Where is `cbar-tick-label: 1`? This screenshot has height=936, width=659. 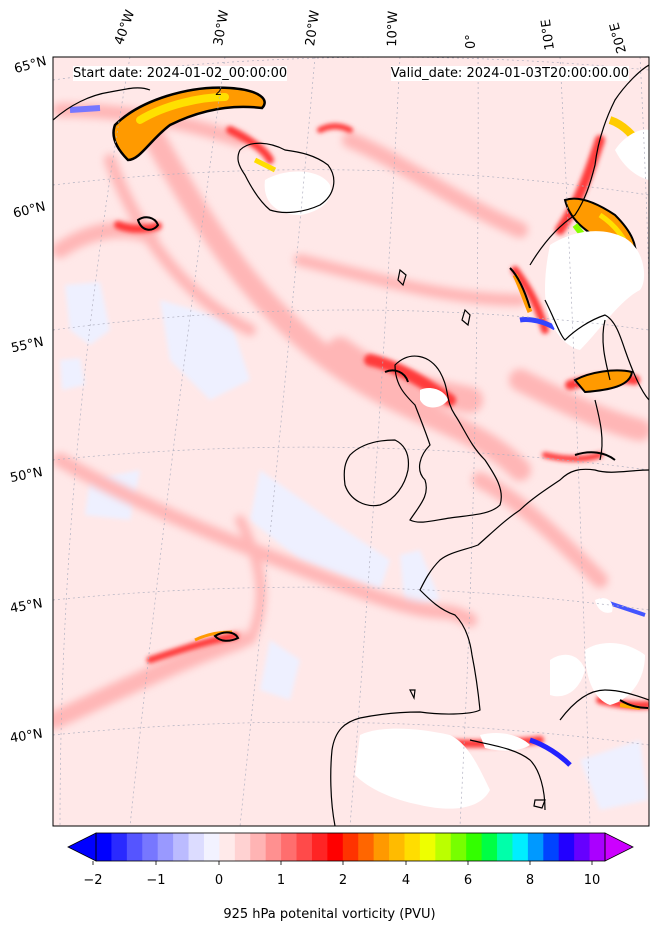 cbar-tick-label: 1 is located at coordinates (281, 880).